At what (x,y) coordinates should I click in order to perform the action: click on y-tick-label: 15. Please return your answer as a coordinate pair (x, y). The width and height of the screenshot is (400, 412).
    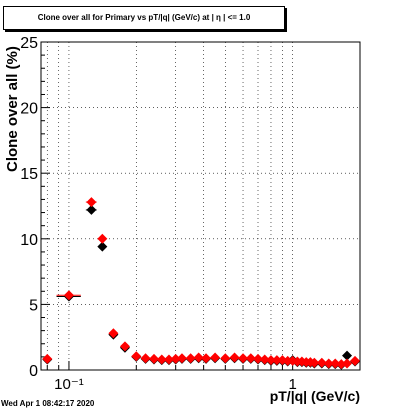
    Looking at the image, I should click on (29, 174).